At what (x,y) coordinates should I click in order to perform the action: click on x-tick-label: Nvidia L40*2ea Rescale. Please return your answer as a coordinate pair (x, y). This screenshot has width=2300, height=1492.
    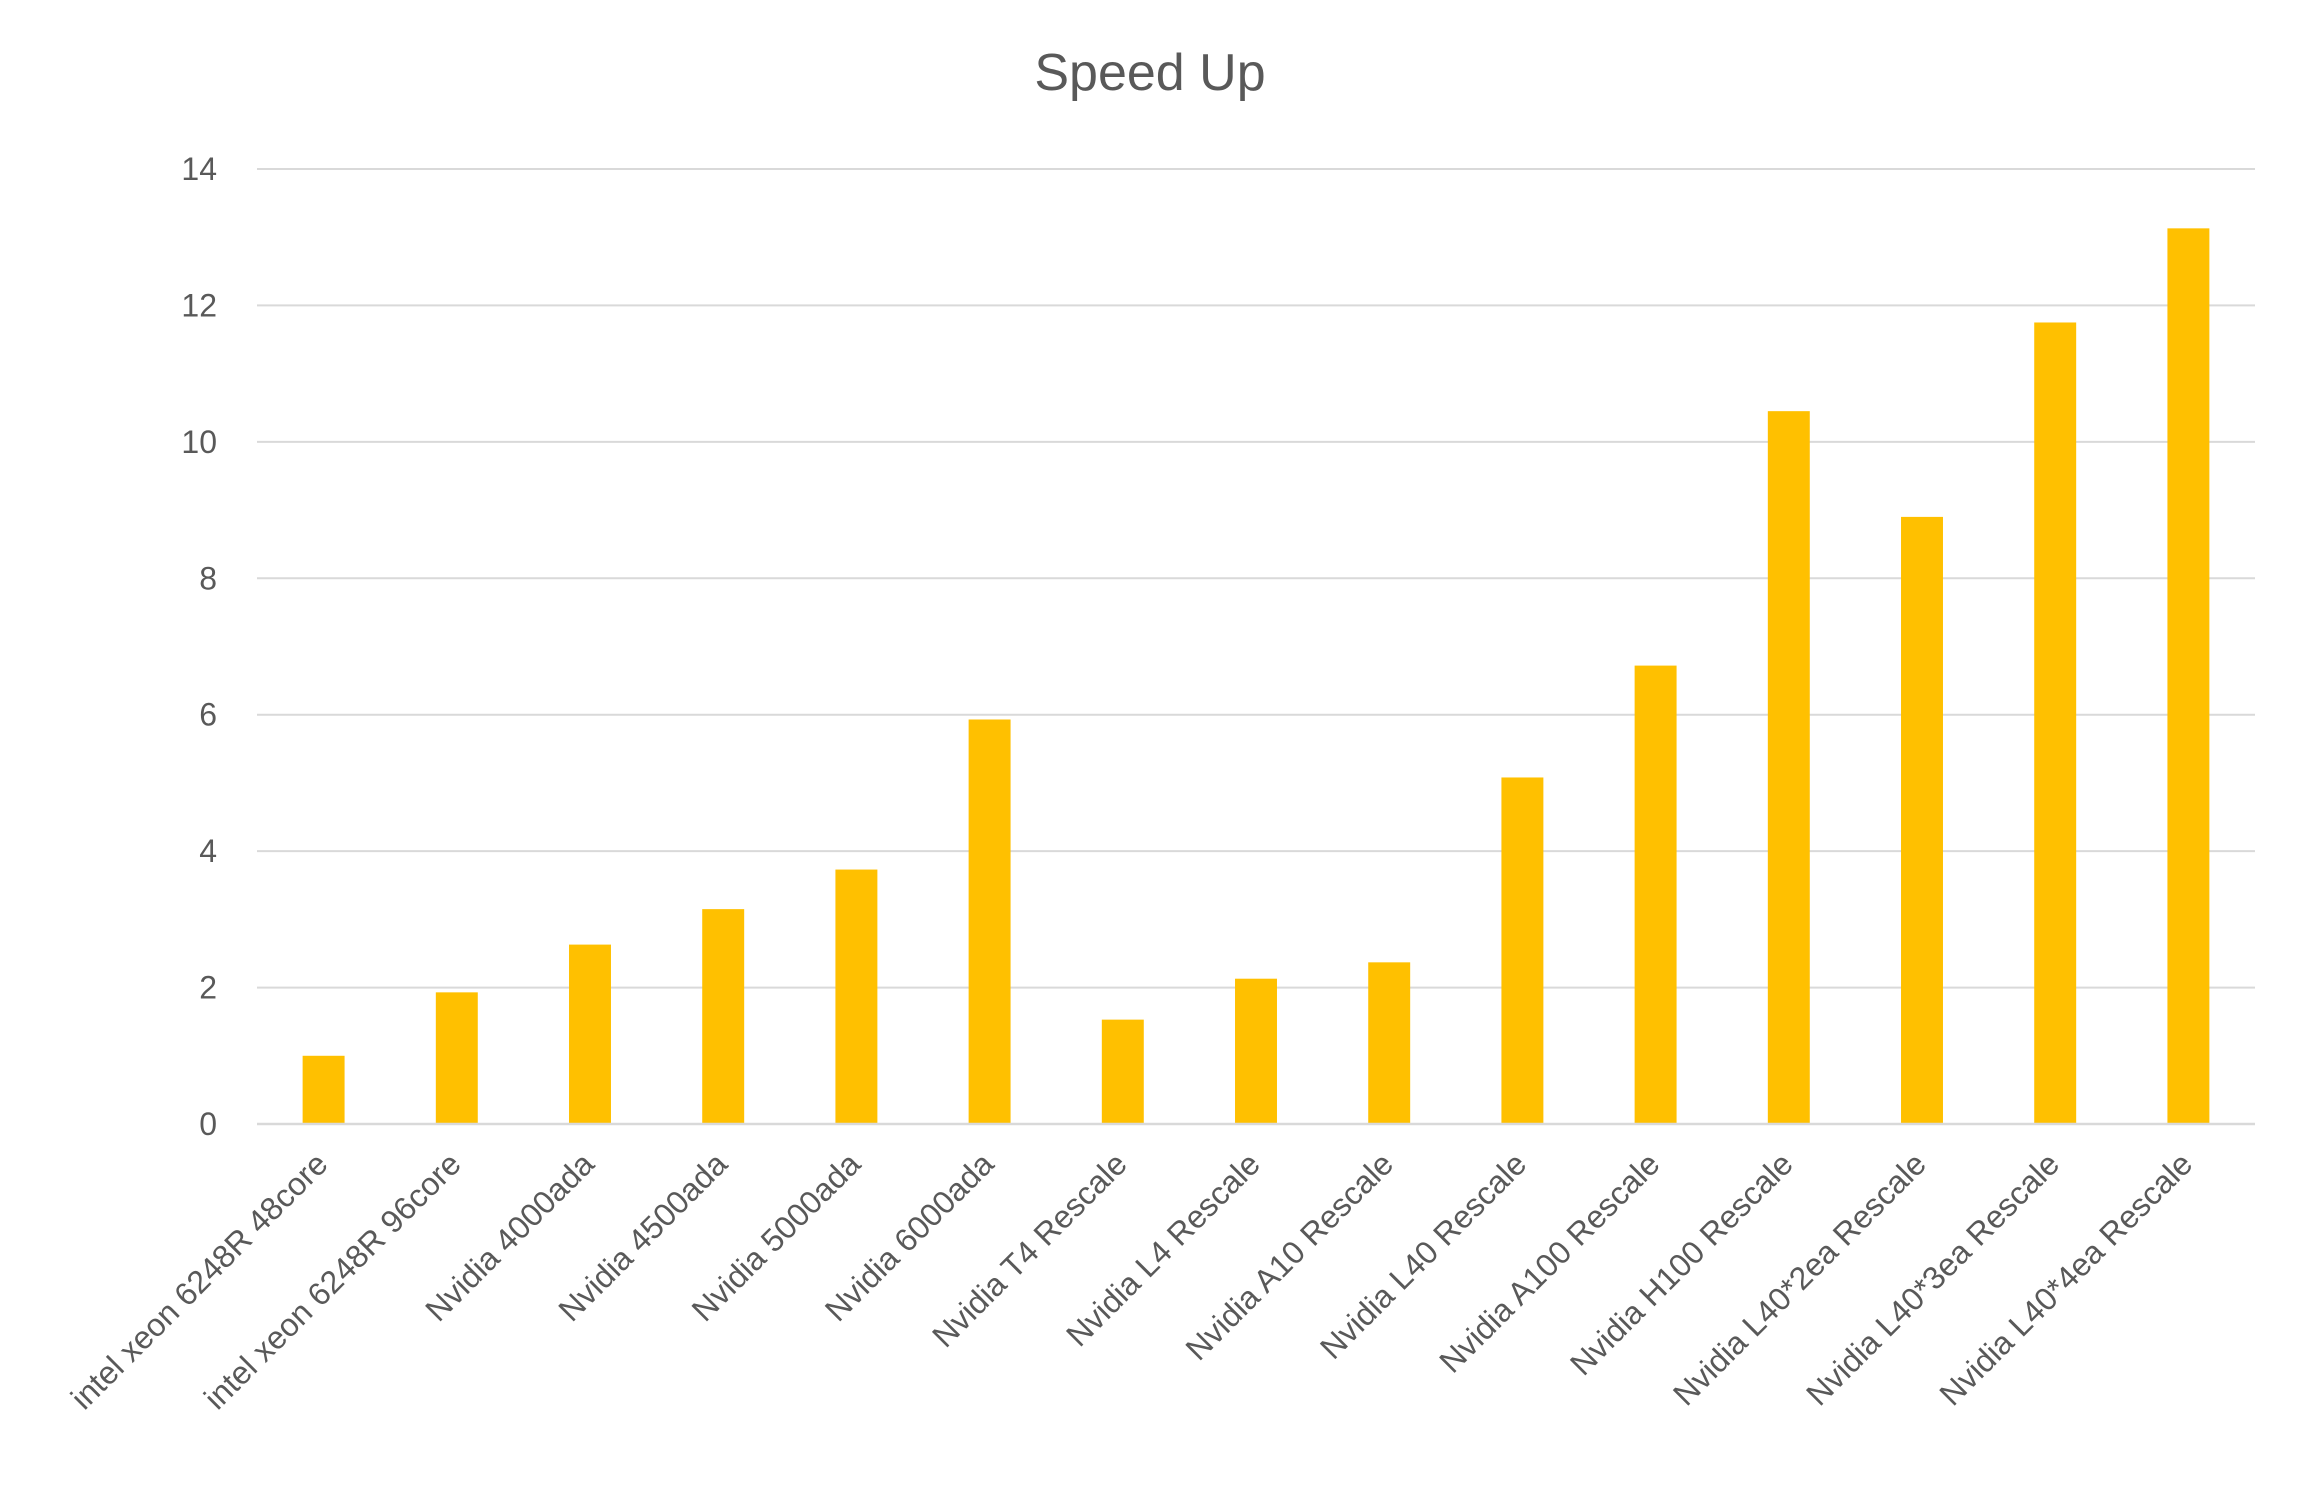
    Looking at the image, I should click on (1799, 1278).